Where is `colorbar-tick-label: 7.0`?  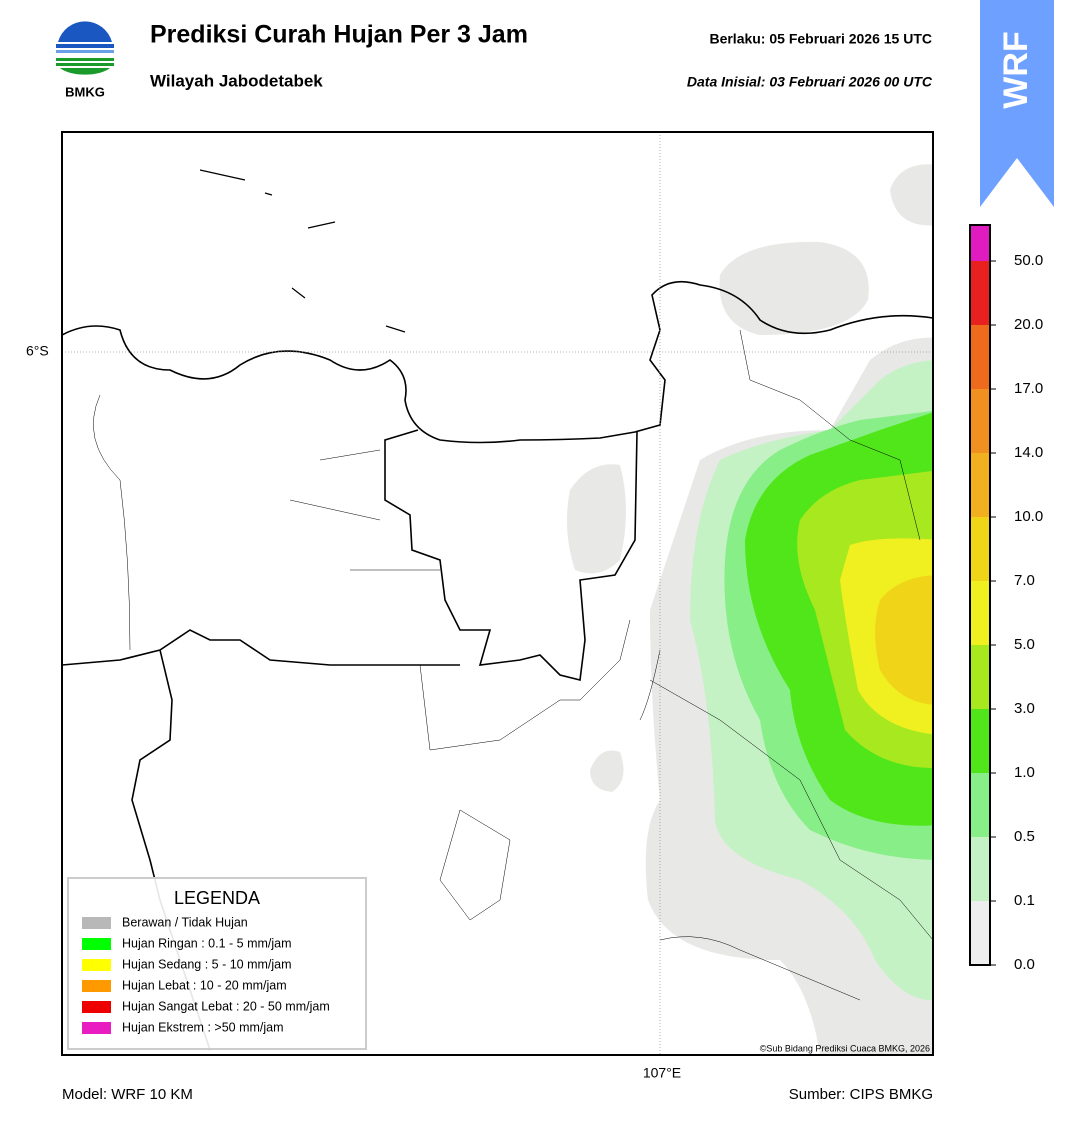 colorbar-tick-label: 7.0 is located at coordinates (1024, 580).